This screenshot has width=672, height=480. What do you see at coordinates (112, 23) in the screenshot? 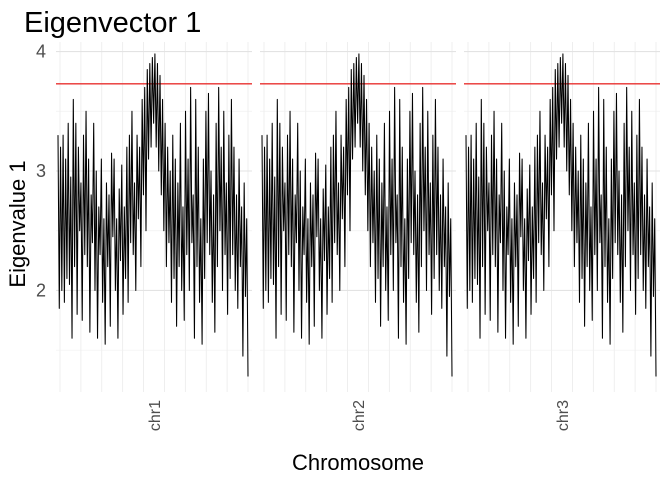
I see `chart-title: Eigenvector 1` at bounding box center [112, 23].